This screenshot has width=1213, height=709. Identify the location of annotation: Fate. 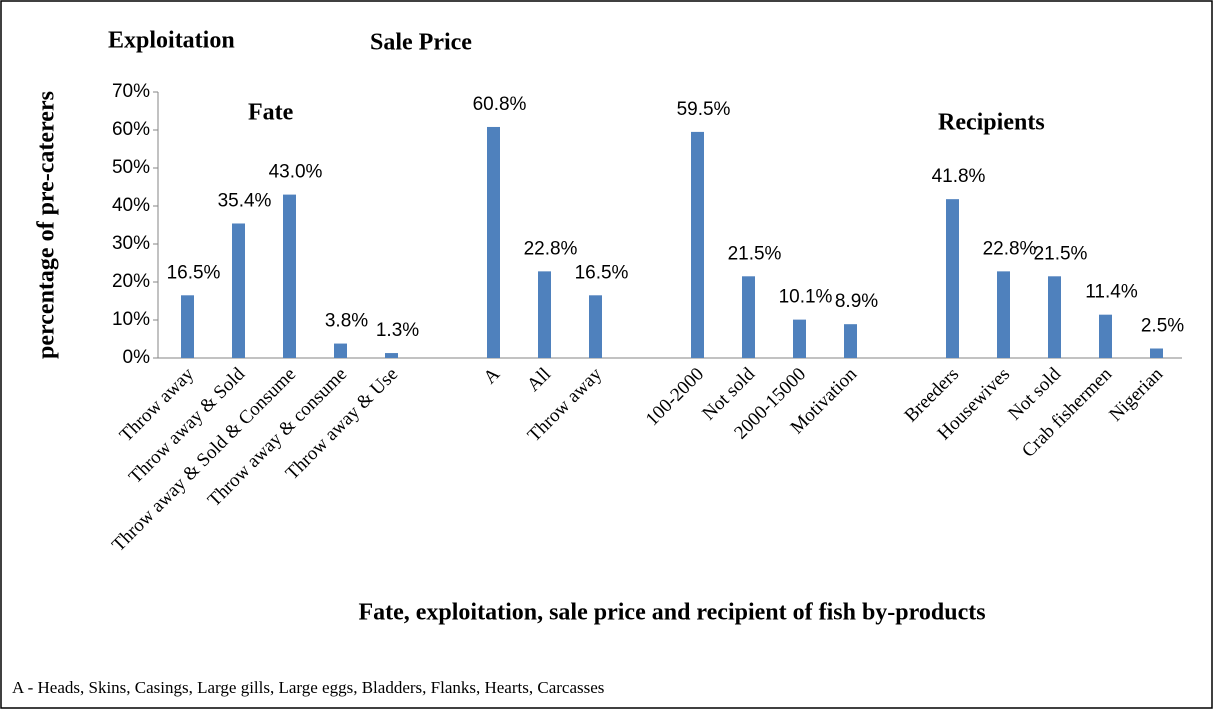
(271, 113).